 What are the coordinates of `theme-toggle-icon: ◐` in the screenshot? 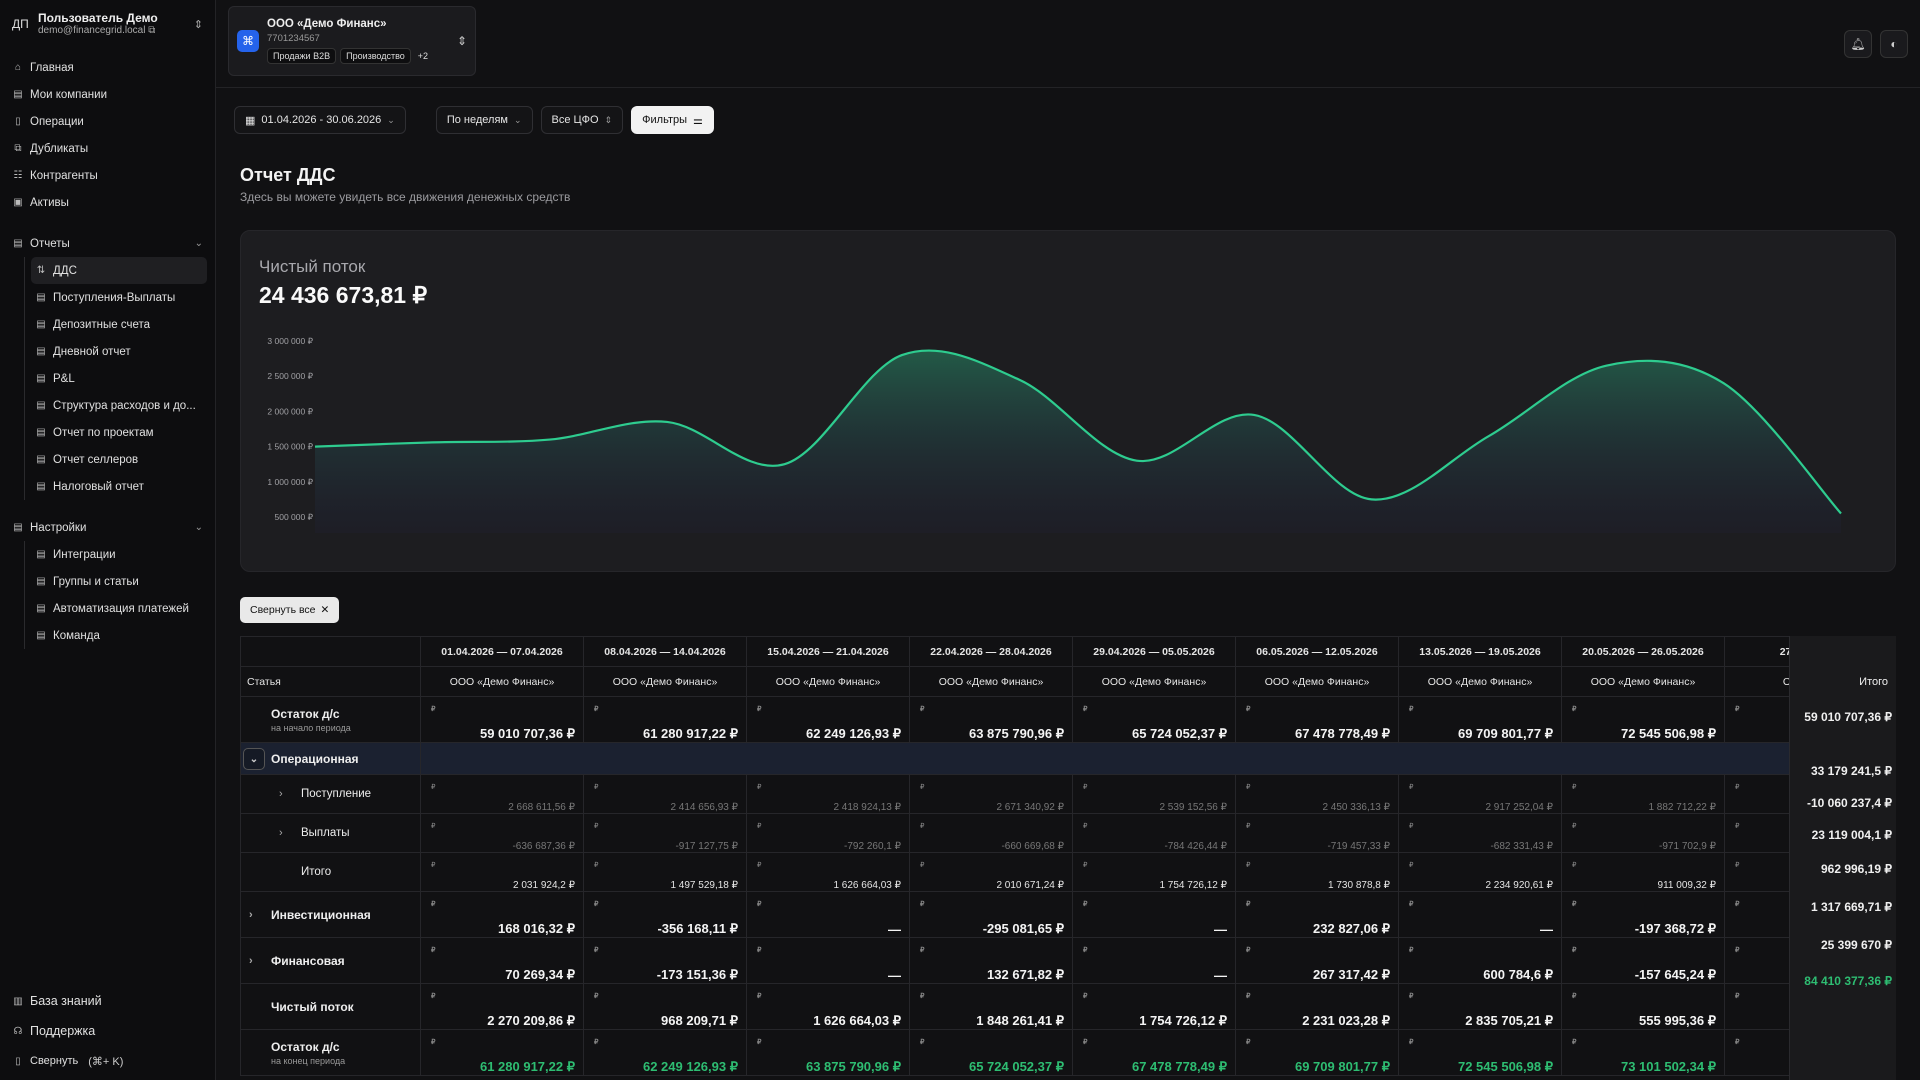 It's located at (1894, 44).